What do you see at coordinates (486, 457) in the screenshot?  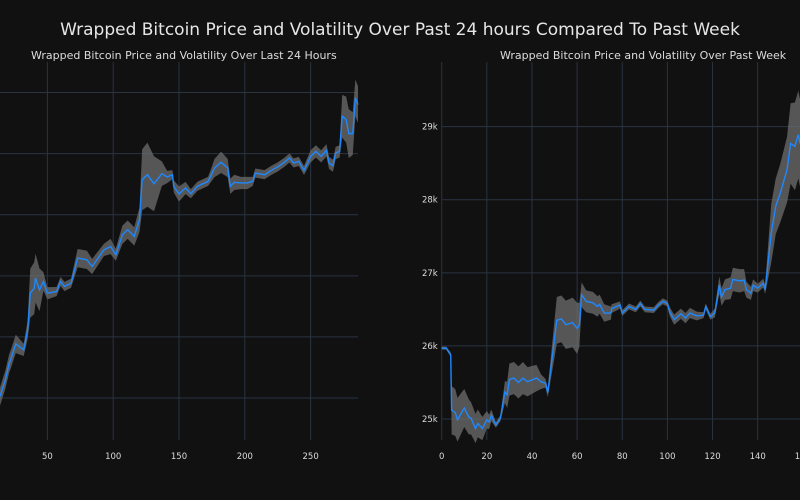 I see `x-tick-label: 20` at bounding box center [486, 457].